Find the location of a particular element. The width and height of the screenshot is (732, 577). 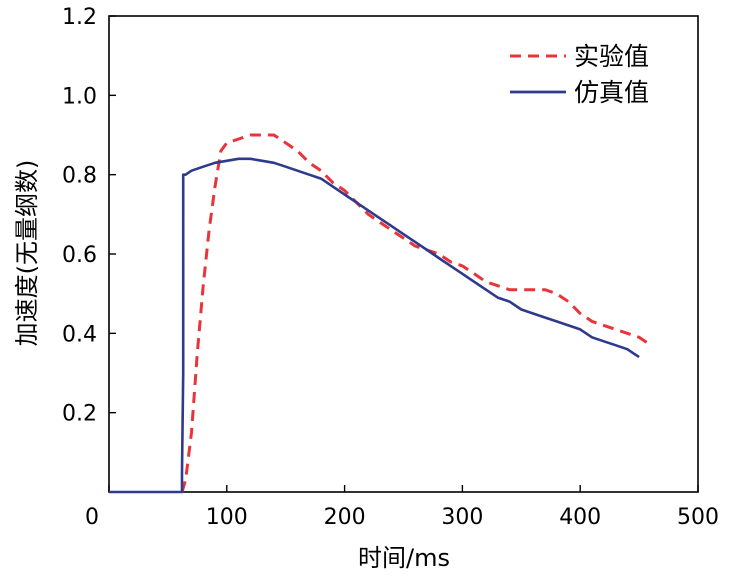

x-tick-label: 300 is located at coordinates (462, 517).